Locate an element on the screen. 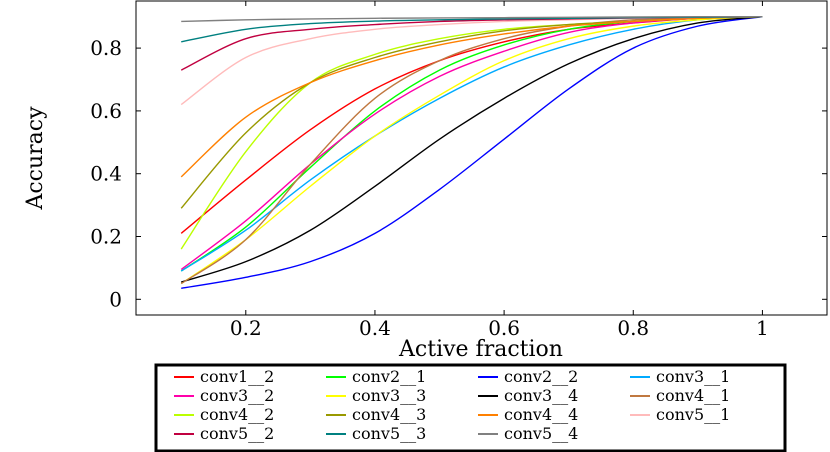 This screenshot has height=452, width=830. y-tick-label: 0.4 is located at coordinates (106, 174).